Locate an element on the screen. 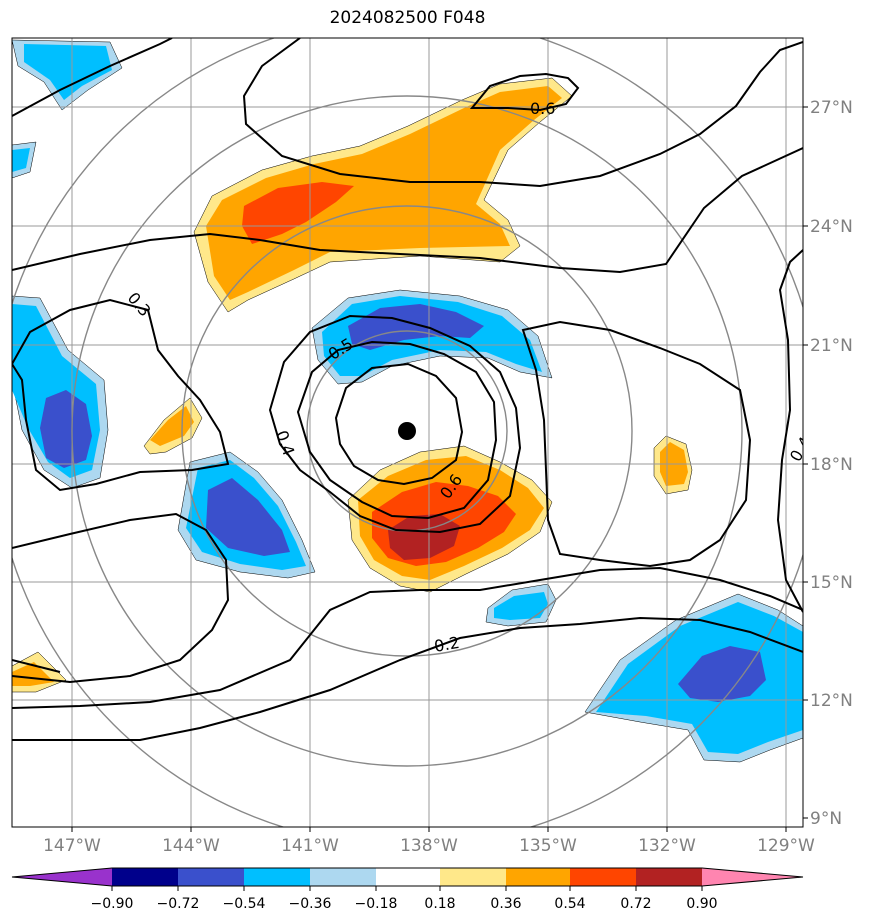 The image size is (873, 924). lon-label: 147°W is located at coordinates (72, 846).